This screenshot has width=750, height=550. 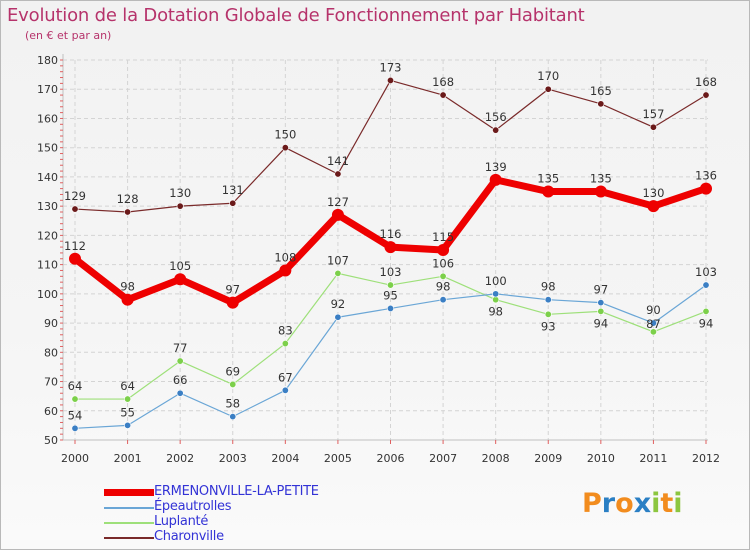 What do you see at coordinates (232, 371) in the screenshot?
I see `data-label: 69` at bounding box center [232, 371].